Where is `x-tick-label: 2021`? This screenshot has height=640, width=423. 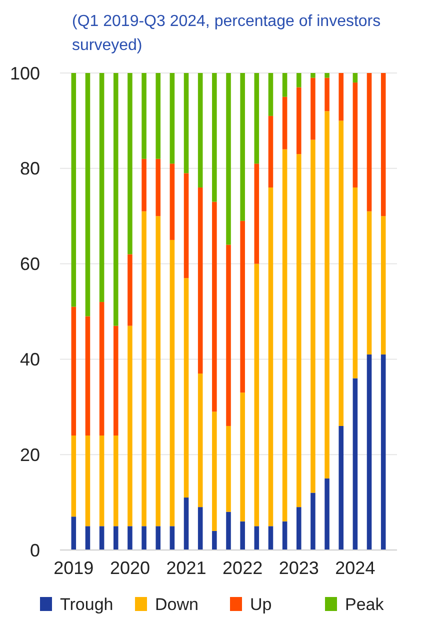
x-tick-label: 2021 is located at coordinates (186, 568).